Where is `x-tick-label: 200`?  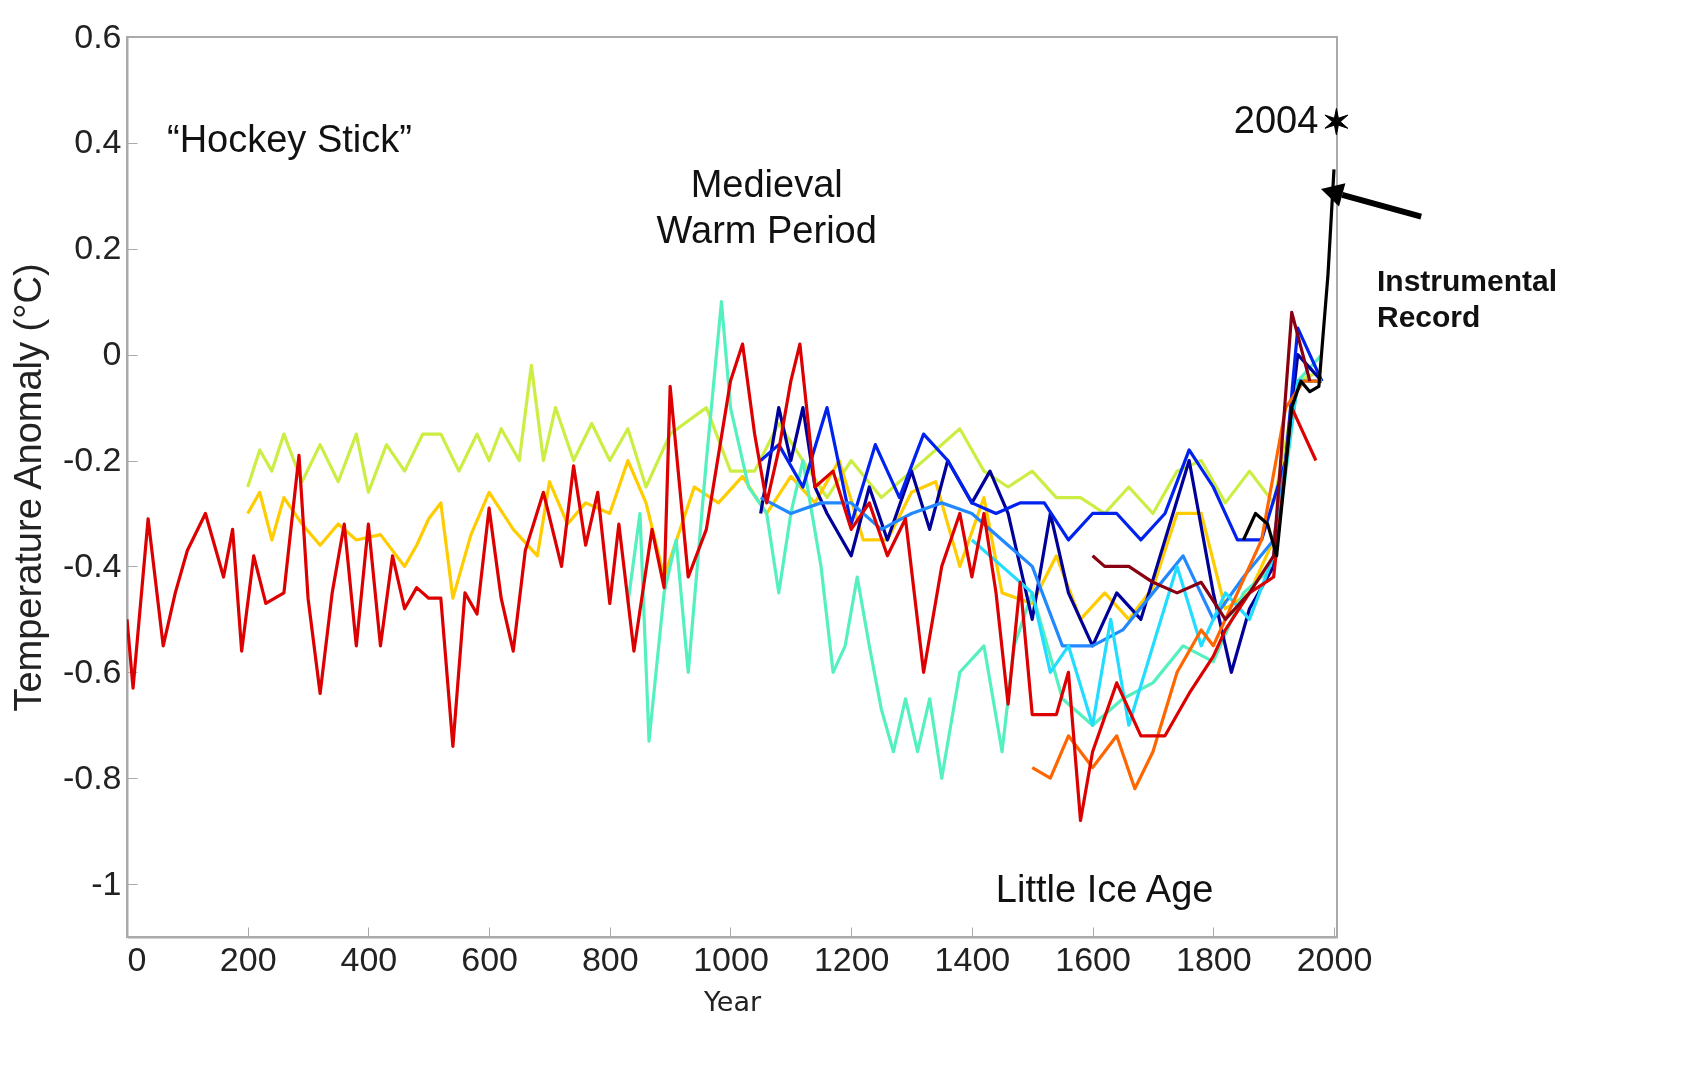 x-tick-label: 200 is located at coordinates (248, 958).